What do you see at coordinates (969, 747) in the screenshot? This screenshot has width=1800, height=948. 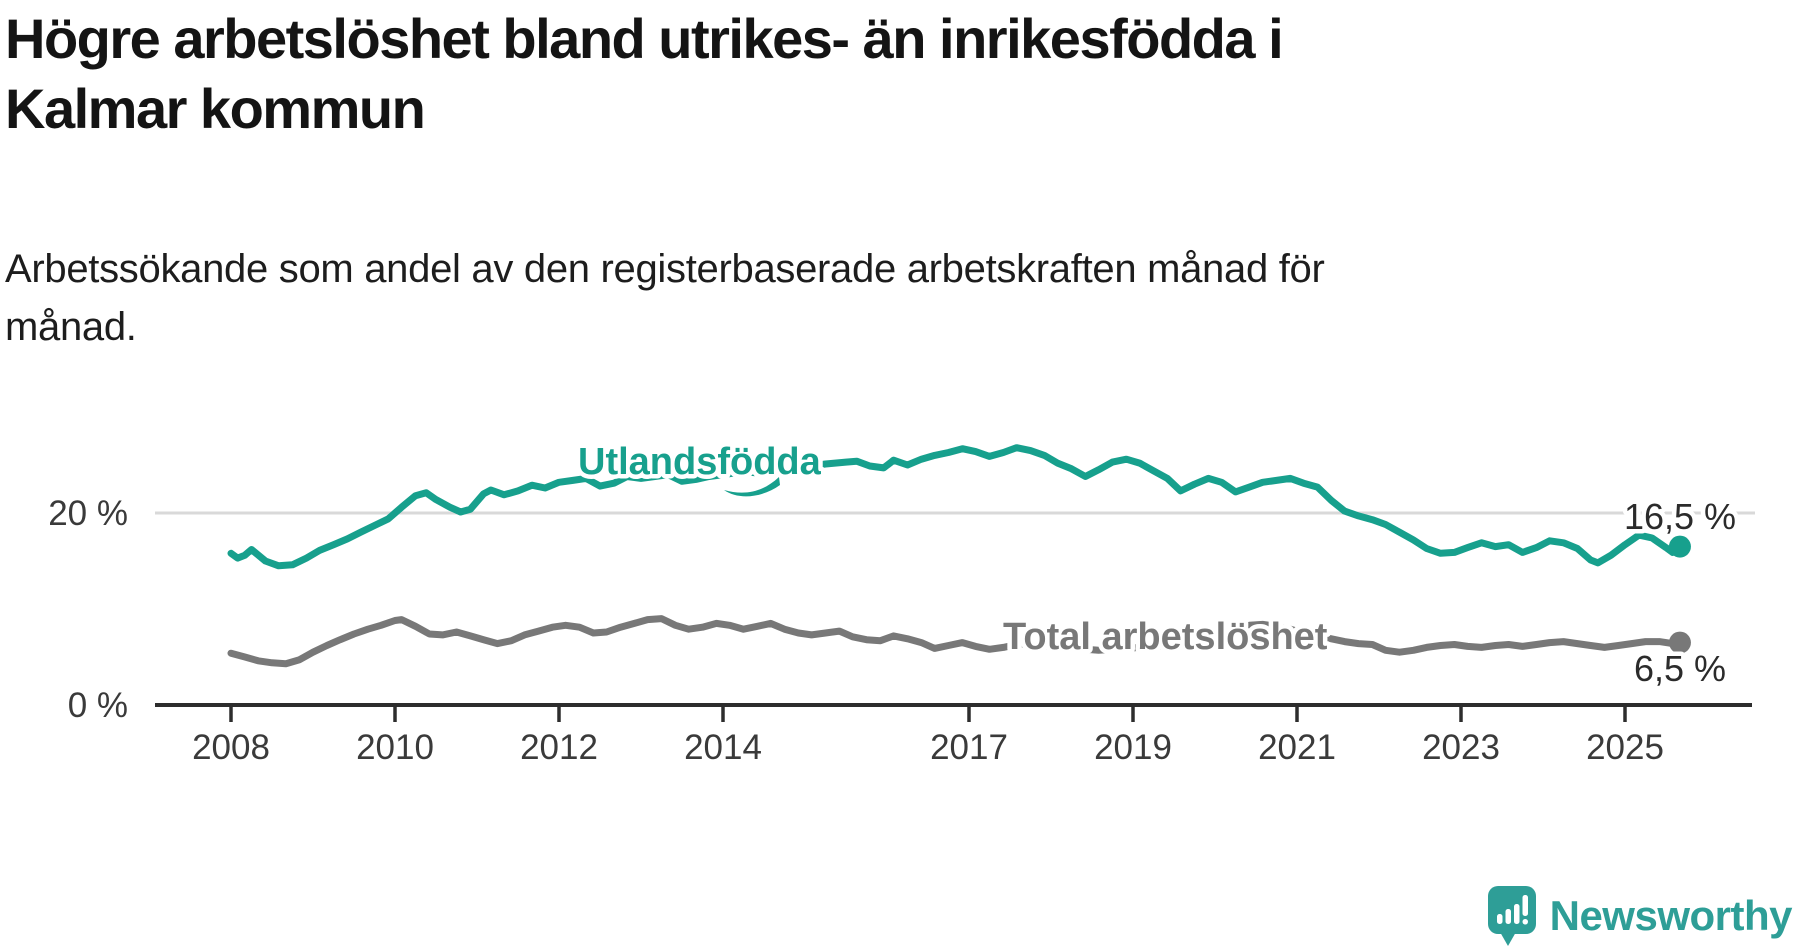 I see `x-tick-label-2017: 2017` at bounding box center [969, 747].